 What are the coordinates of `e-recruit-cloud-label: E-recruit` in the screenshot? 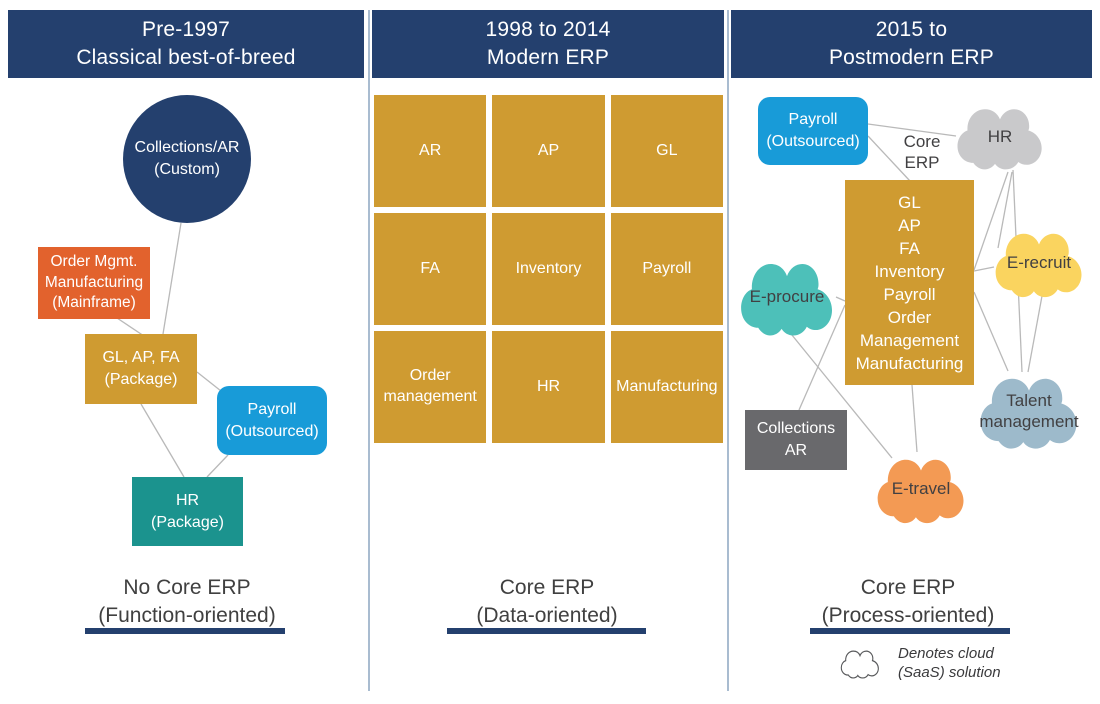 It's located at (1039, 263).